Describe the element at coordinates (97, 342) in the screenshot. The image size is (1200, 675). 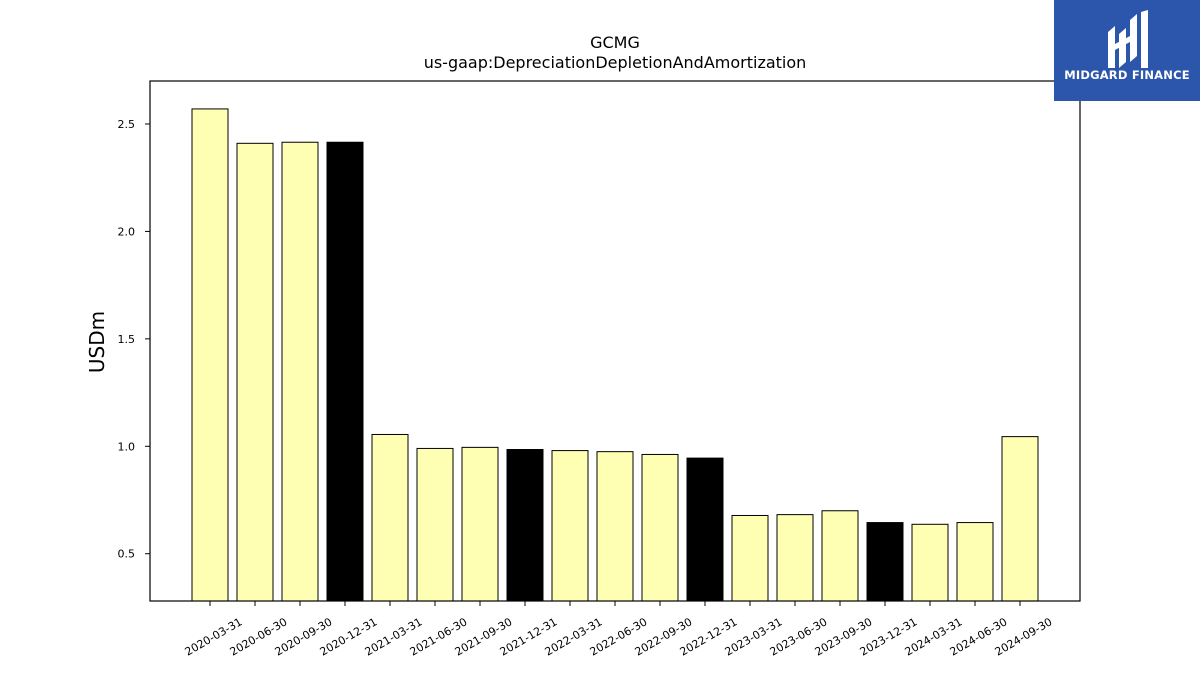
I see `y-axis-label: USDm` at that location.